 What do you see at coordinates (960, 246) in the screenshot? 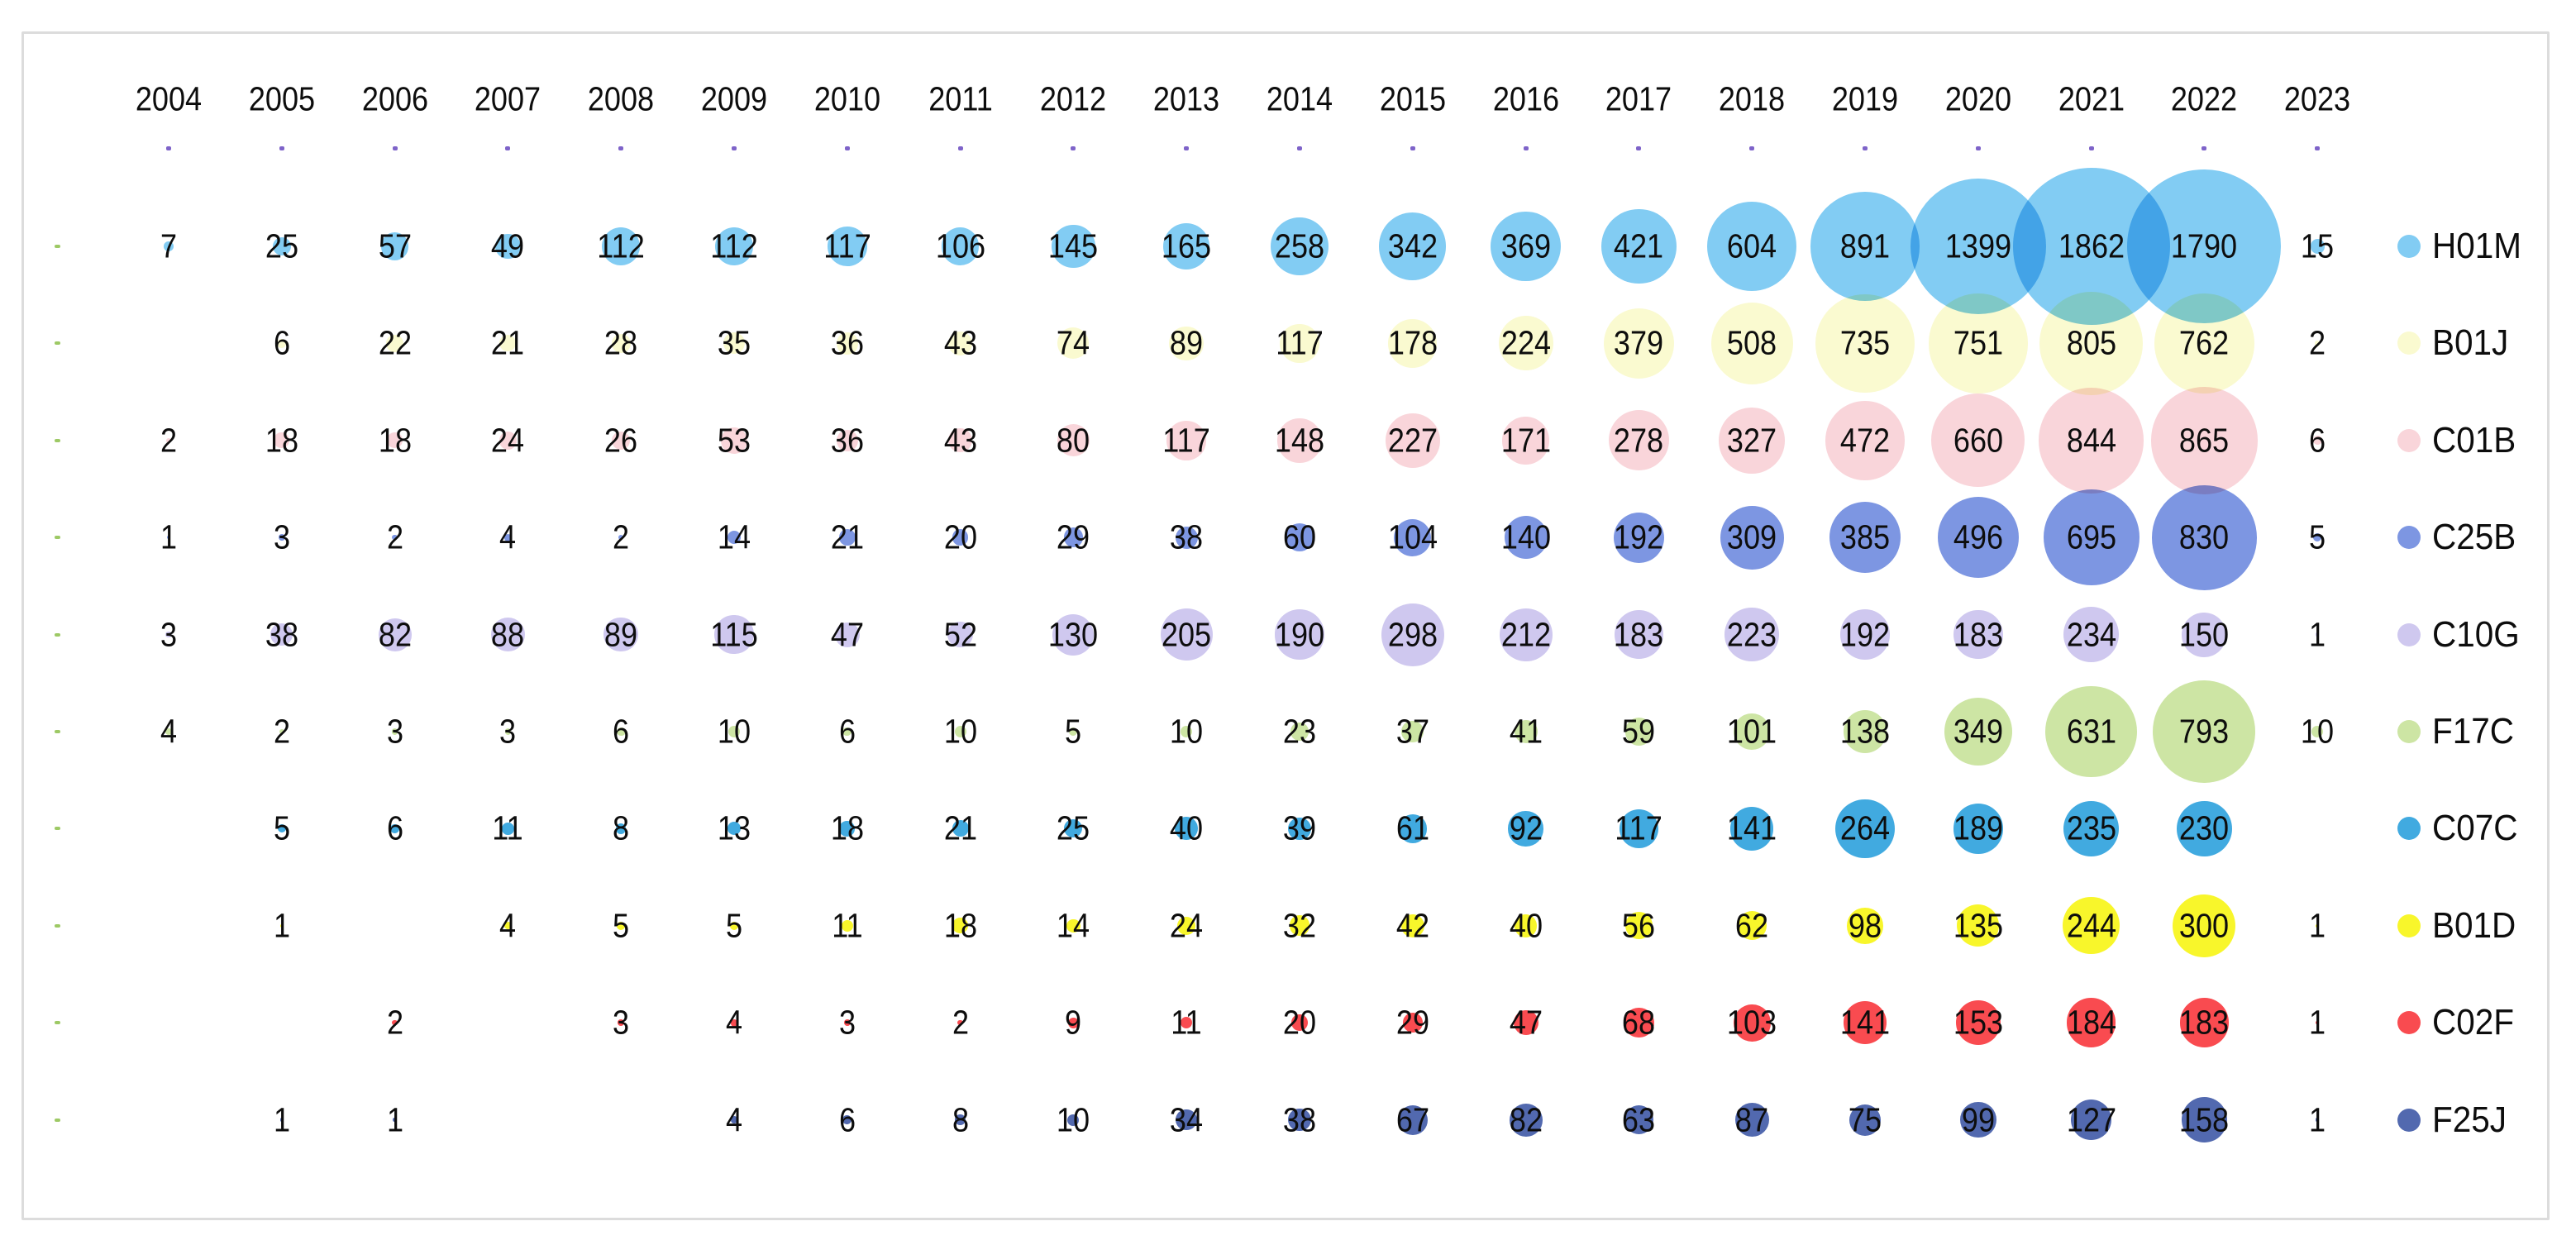
I see `value-label: 106` at bounding box center [960, 246].